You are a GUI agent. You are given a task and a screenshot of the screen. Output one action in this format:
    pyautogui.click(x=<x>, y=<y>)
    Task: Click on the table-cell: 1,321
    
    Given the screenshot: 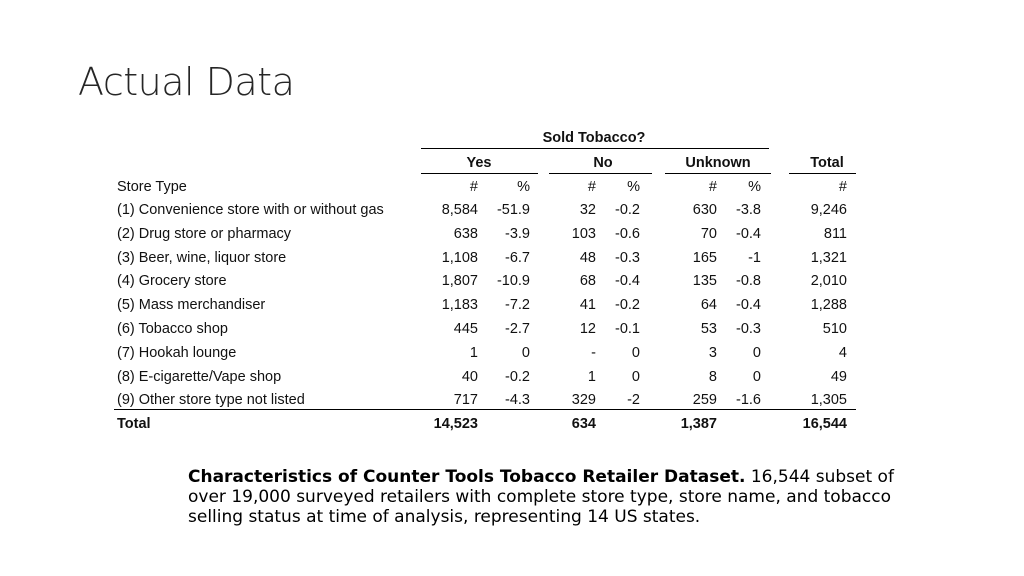 What is the action you would take?
    pyautogui.click(x=828, y=257)
    